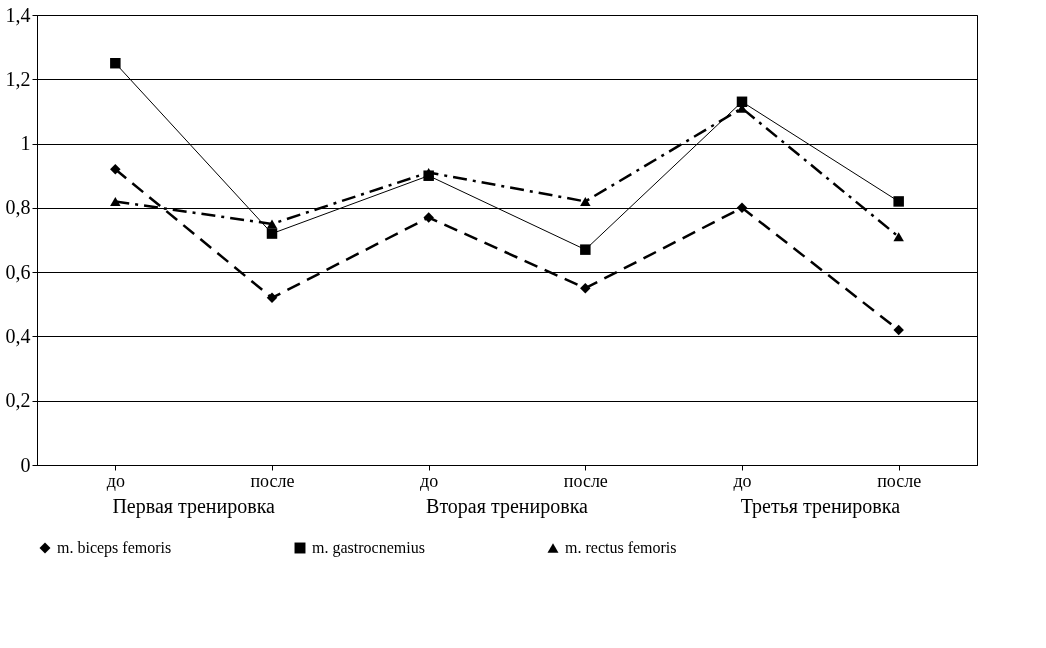 This screenshot has height=648, width=1046. Describe the element at coordinates (18, 335) in the screenshot. I see `y-tick-label: 0,4` at that location.